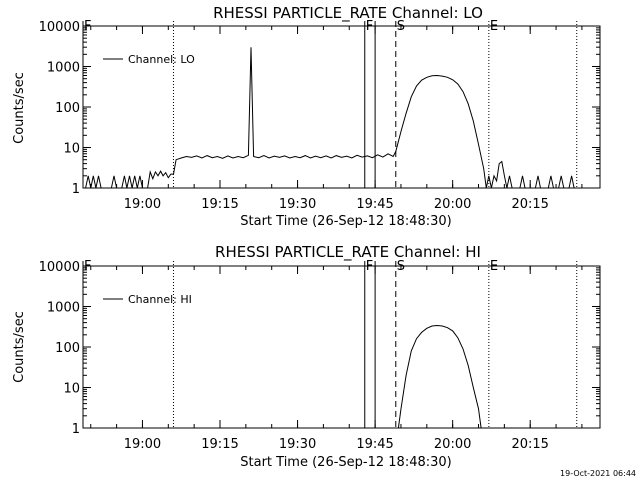  What do you see at coordinates (348, 252) in the screenshot?
I see `chart-title: RHESSI PARTICLE_RATE Channel: HI` at bounding box center [348, 252].